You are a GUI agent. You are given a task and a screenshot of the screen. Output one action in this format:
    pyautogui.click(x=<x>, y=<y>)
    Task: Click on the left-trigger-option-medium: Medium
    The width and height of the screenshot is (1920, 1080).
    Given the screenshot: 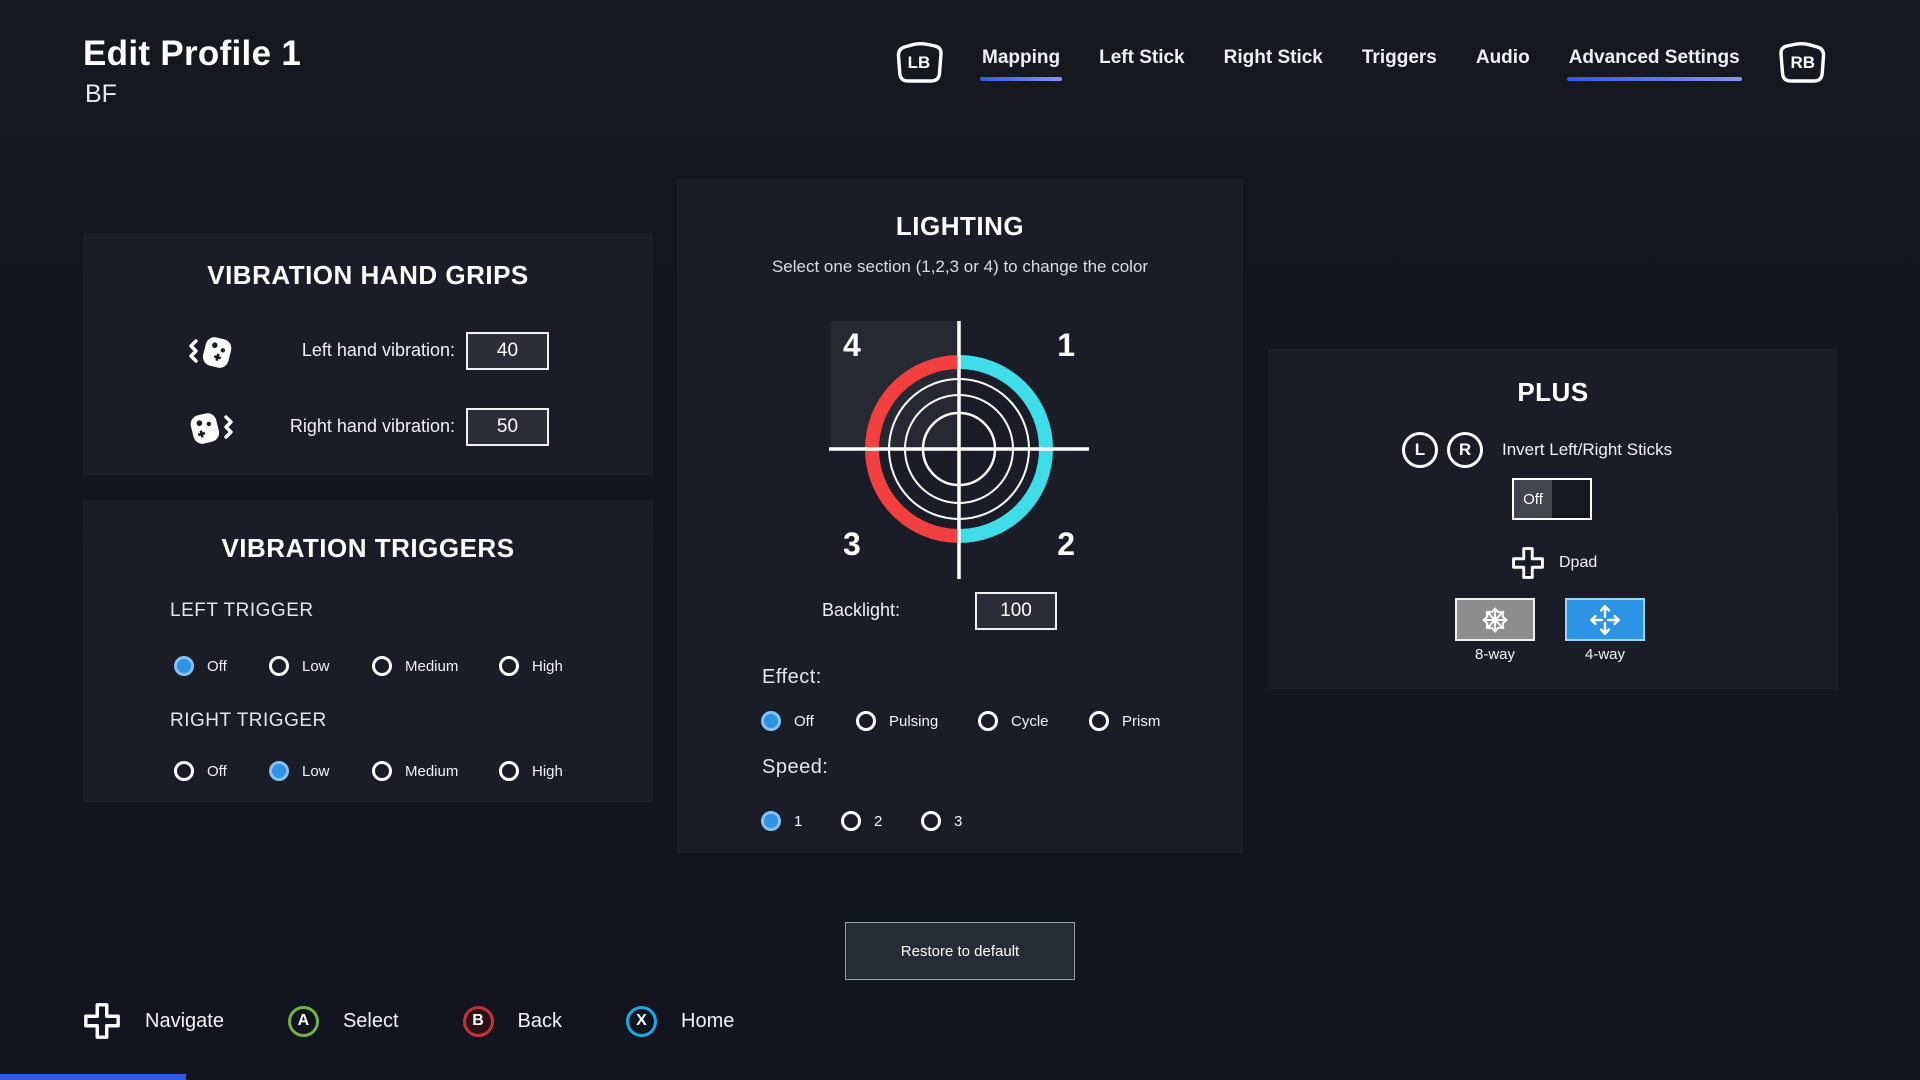 What is the action you would take?
    pyautogui.click(x=415, y=666)
    